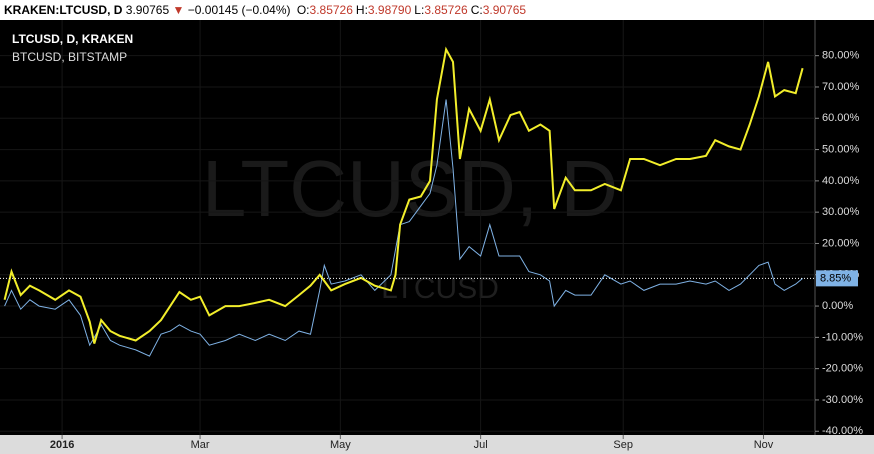 The image size is (874, 454). What do you see at coordinates (340, 445) in the screenshot?
I see `x-tick-label: May` at bounding box center [340, 445].